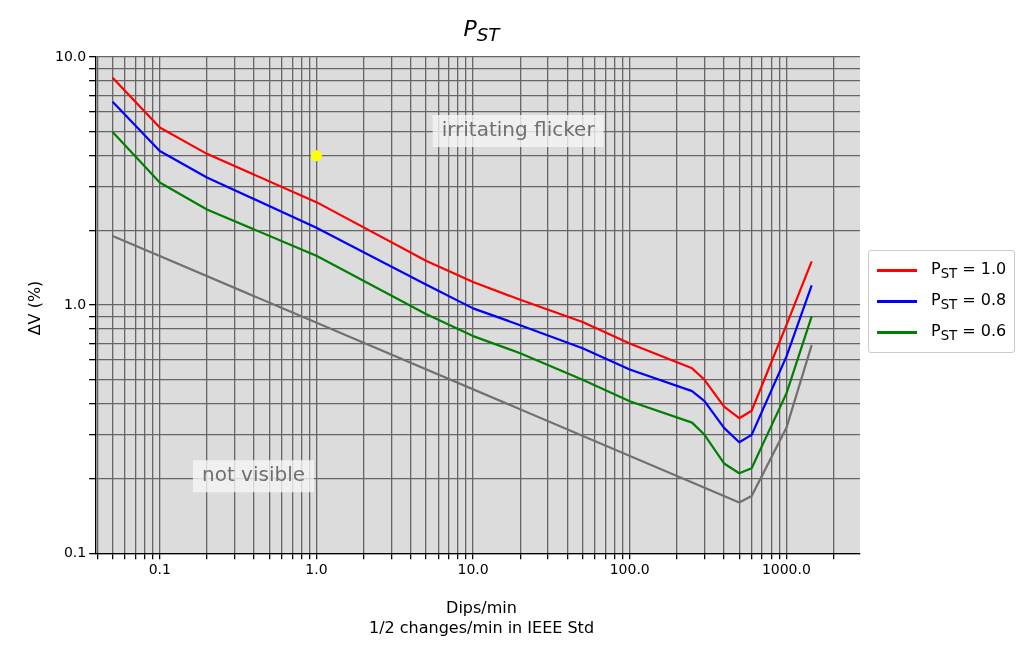  What do you see at coordinates (786, 569) in the screenshot?
I see `x-tick-label: 1000.0` at bounding box center [786, 569].